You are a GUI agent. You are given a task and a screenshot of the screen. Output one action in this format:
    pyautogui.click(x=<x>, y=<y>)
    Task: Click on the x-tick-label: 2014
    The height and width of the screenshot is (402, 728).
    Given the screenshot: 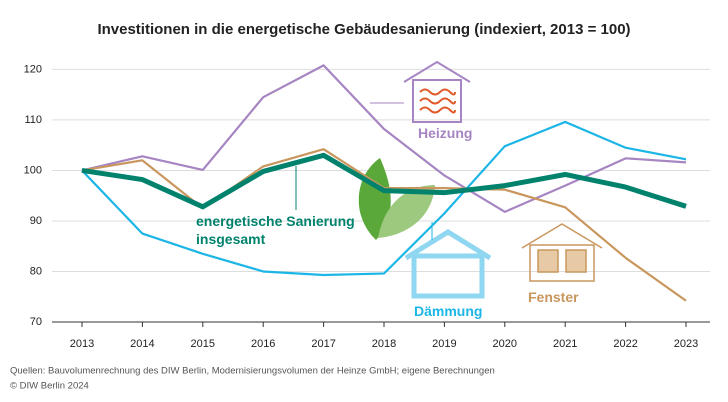 What is the action you would take?
    pyautogui.click(x=142, y=344)
    